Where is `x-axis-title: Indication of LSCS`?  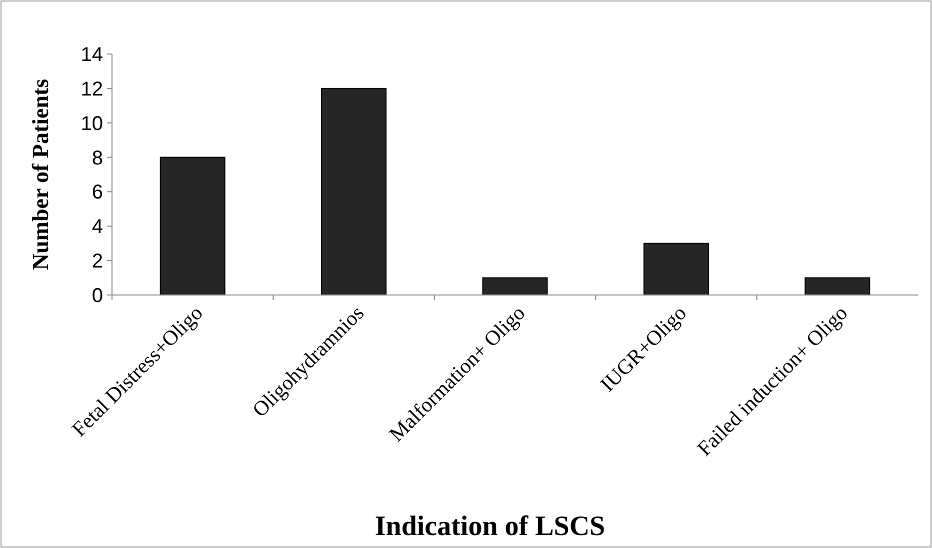
x-axis-title: Indication of LSCS is located at coordinates (490, 526).